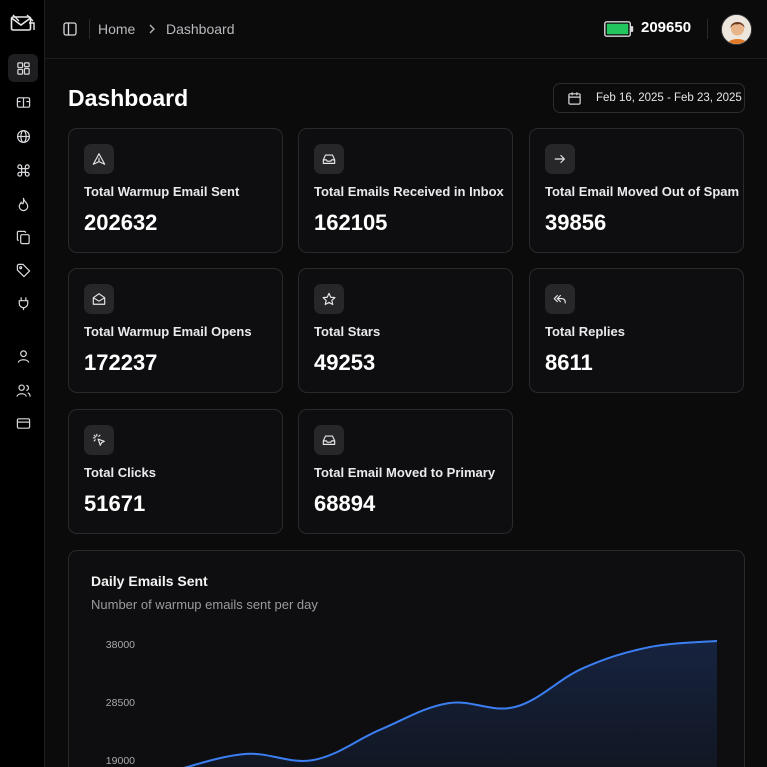 The height and width of the screenshot is (767, 767). I want to click on sidebar-toggle-button, so click(70, 29).